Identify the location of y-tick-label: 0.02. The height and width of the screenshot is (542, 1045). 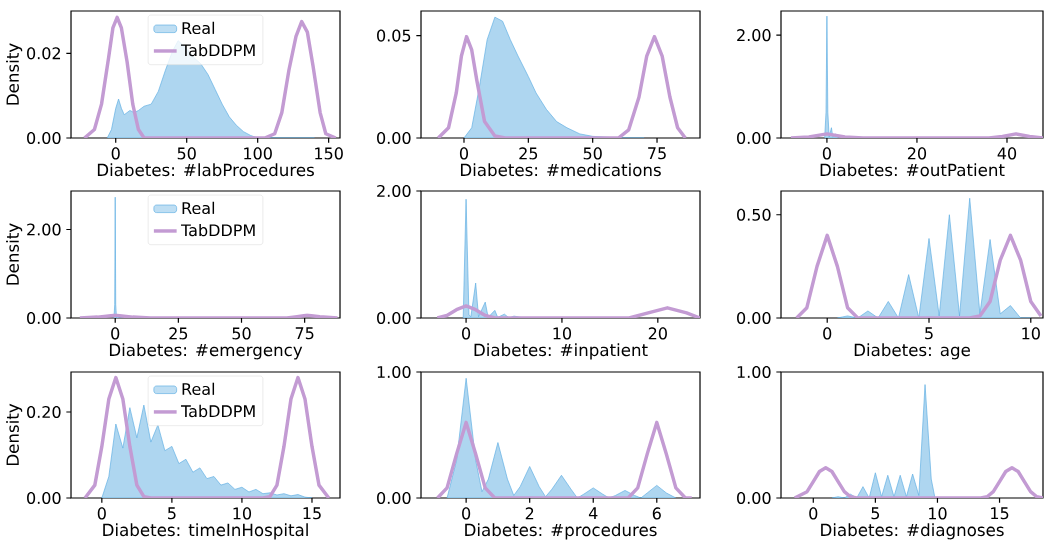
(44, 53).